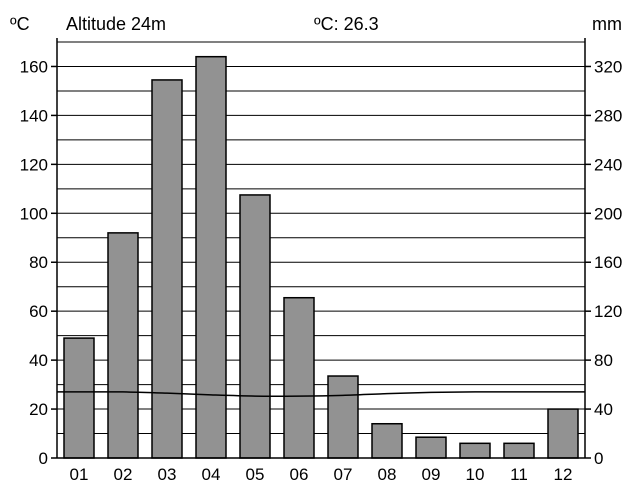 The image size is (632, 484). What do you see at coordinates (43, 458) in the screenshot?
I see `y-left-tick-label: 0` at bounding box center [43, 458].